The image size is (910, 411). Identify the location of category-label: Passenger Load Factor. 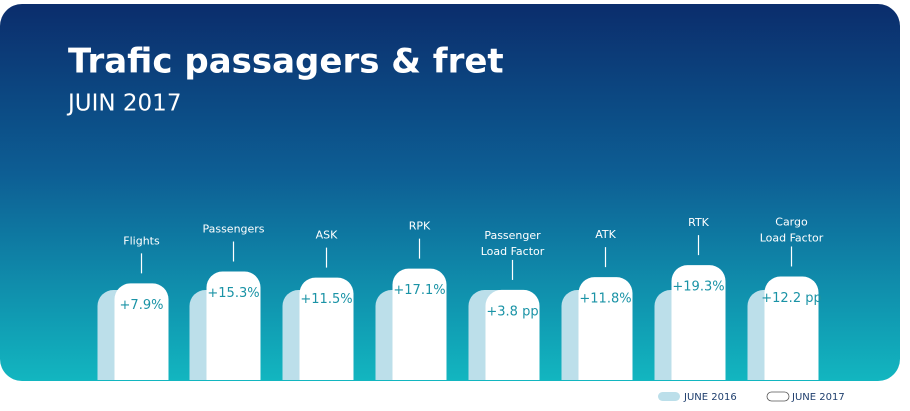
(513, 243).